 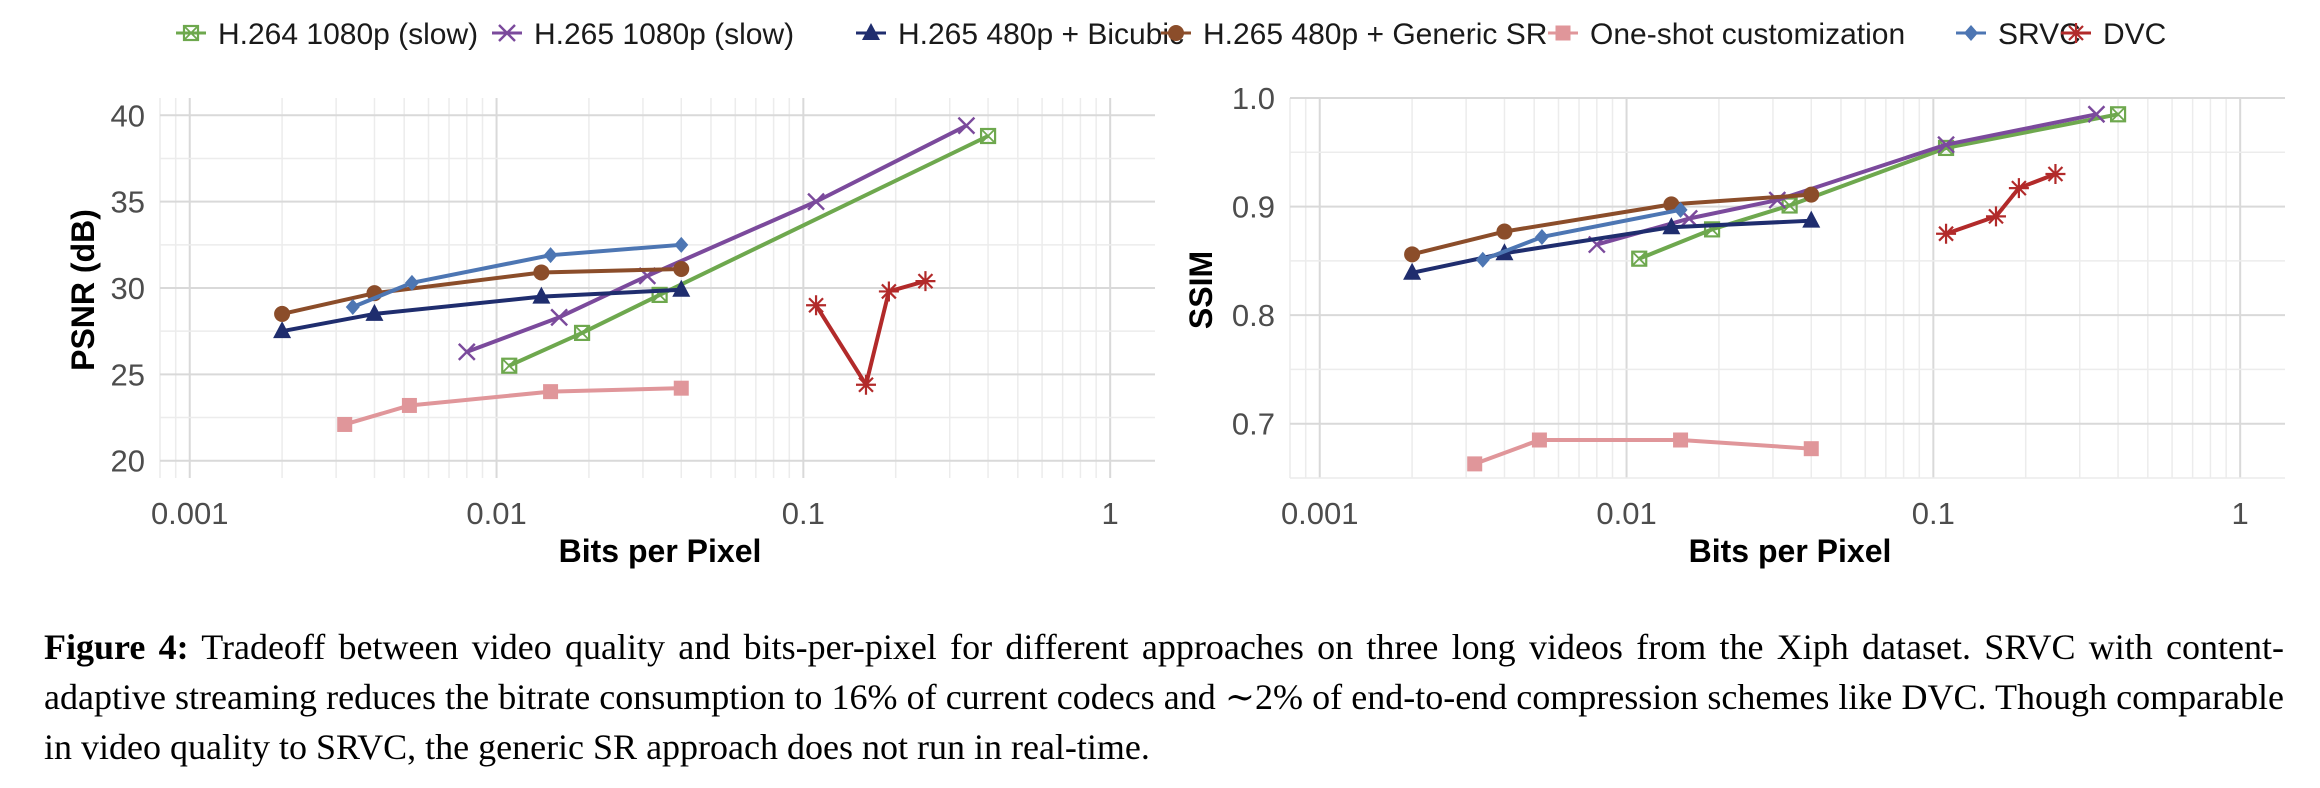 I want to click on ssim-line-one-shot-customization, so click(x=1643, y=452).